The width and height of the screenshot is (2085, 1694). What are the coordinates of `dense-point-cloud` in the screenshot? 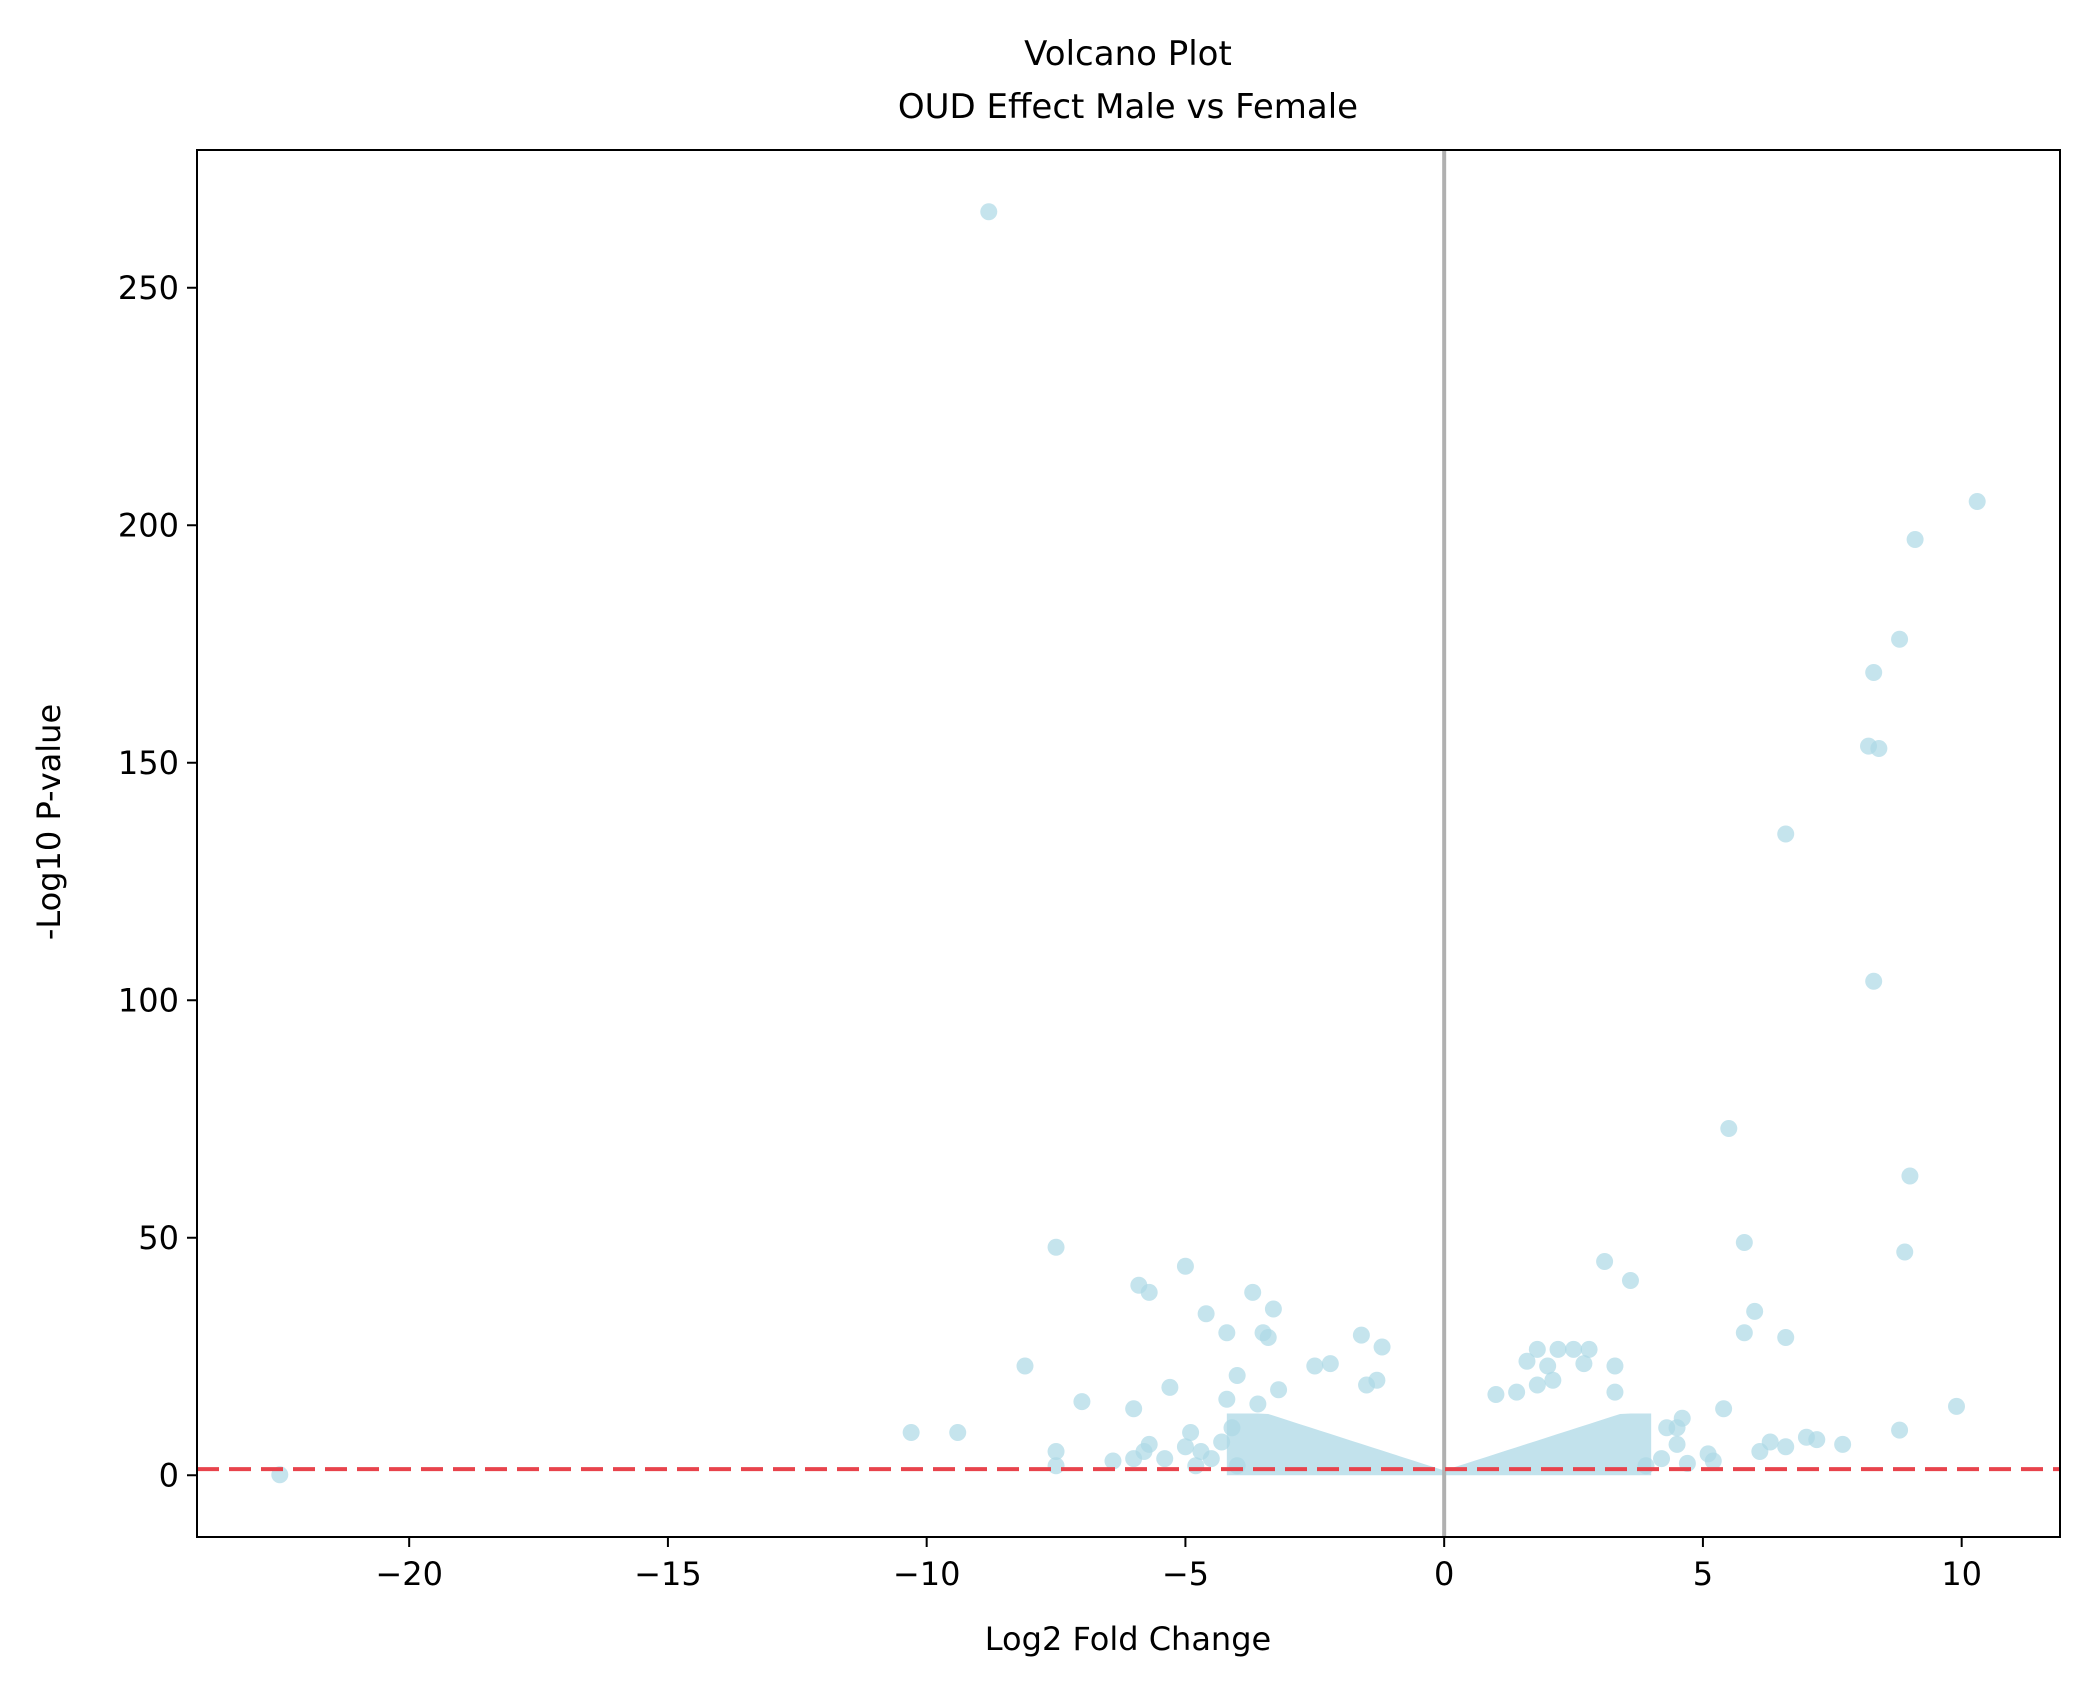 It's located at (1439, 1444).